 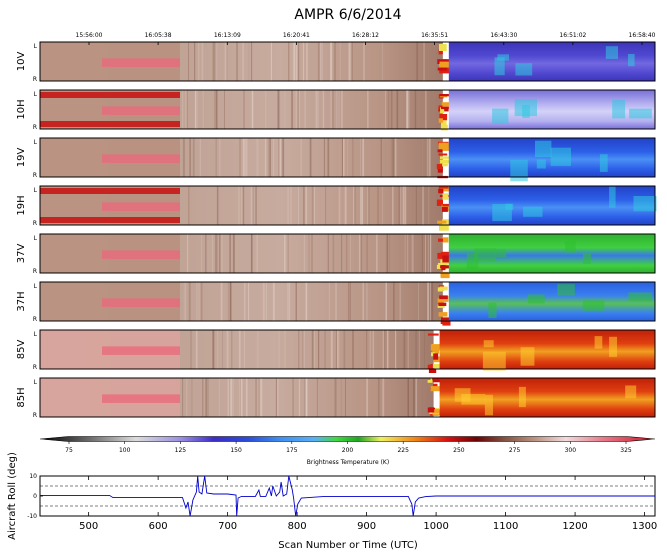 What do you see at coordinates (445, 112) in the screenshot?
I see `coast-fringe` at bounding box center [445, 112].